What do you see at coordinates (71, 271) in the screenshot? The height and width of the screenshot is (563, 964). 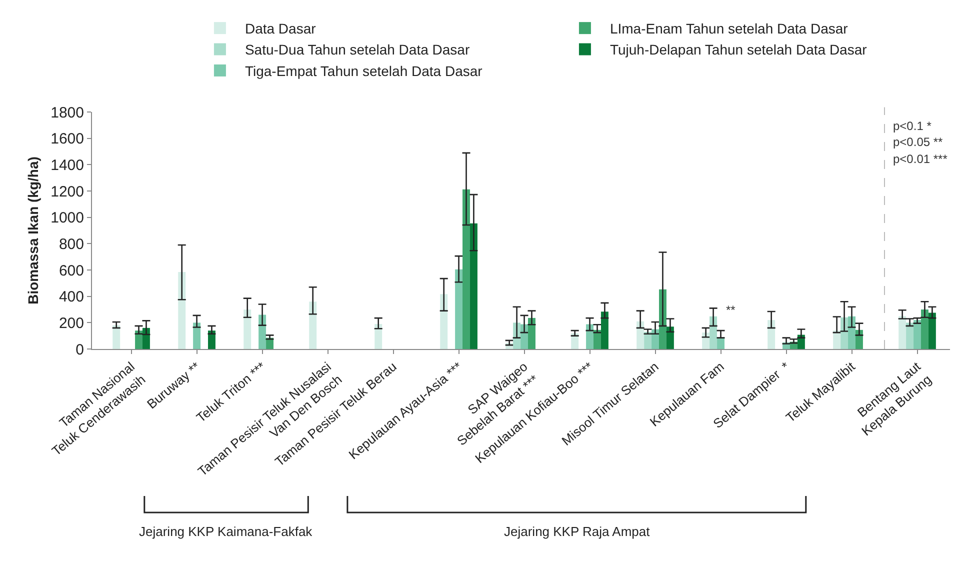 I see `y-tick-label: 600` at bounding box center [71, 271].